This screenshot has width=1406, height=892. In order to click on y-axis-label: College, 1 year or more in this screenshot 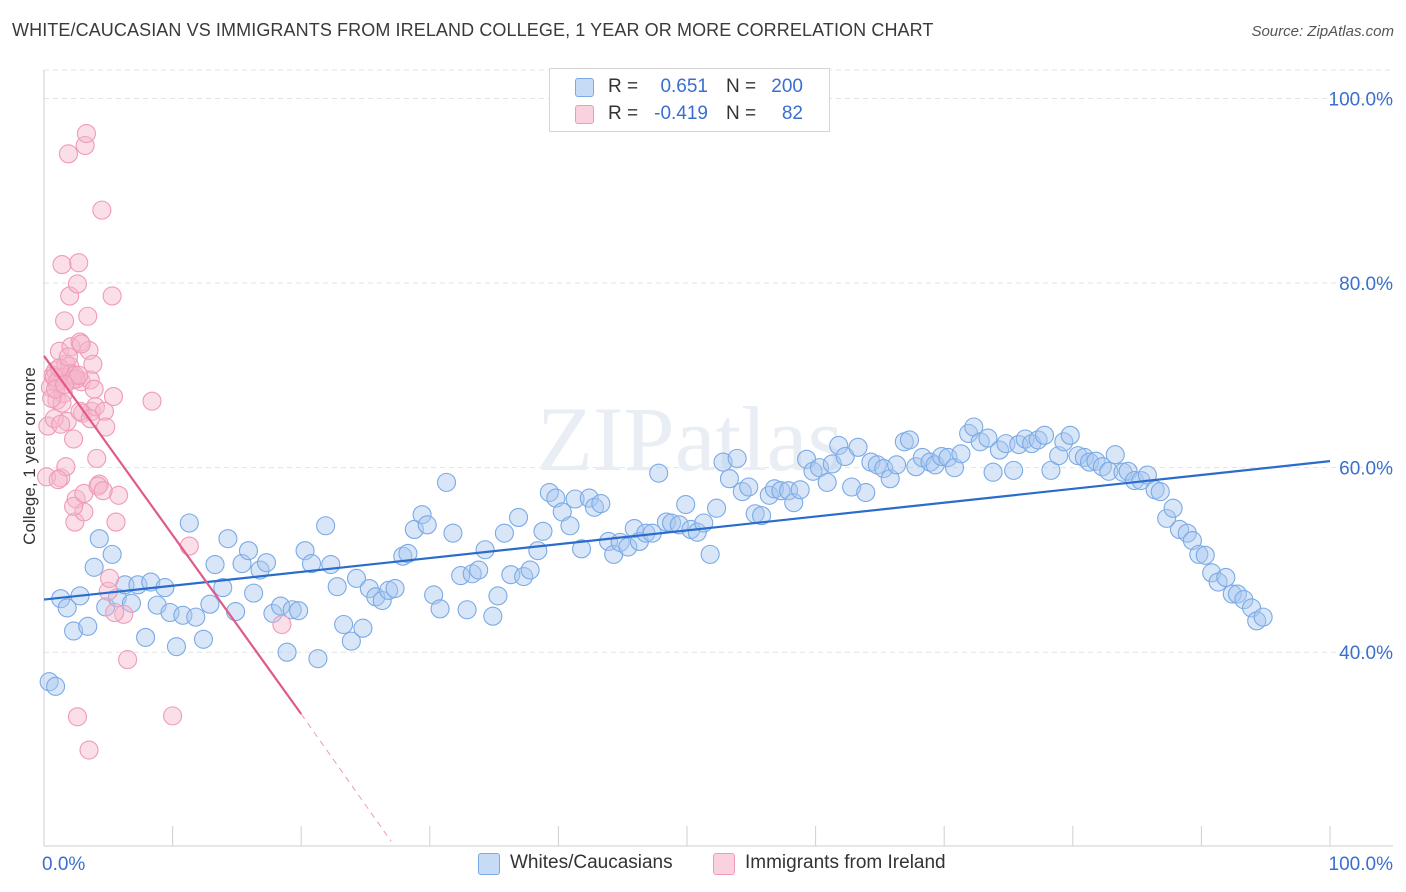, I will do `click(29, 456)`.